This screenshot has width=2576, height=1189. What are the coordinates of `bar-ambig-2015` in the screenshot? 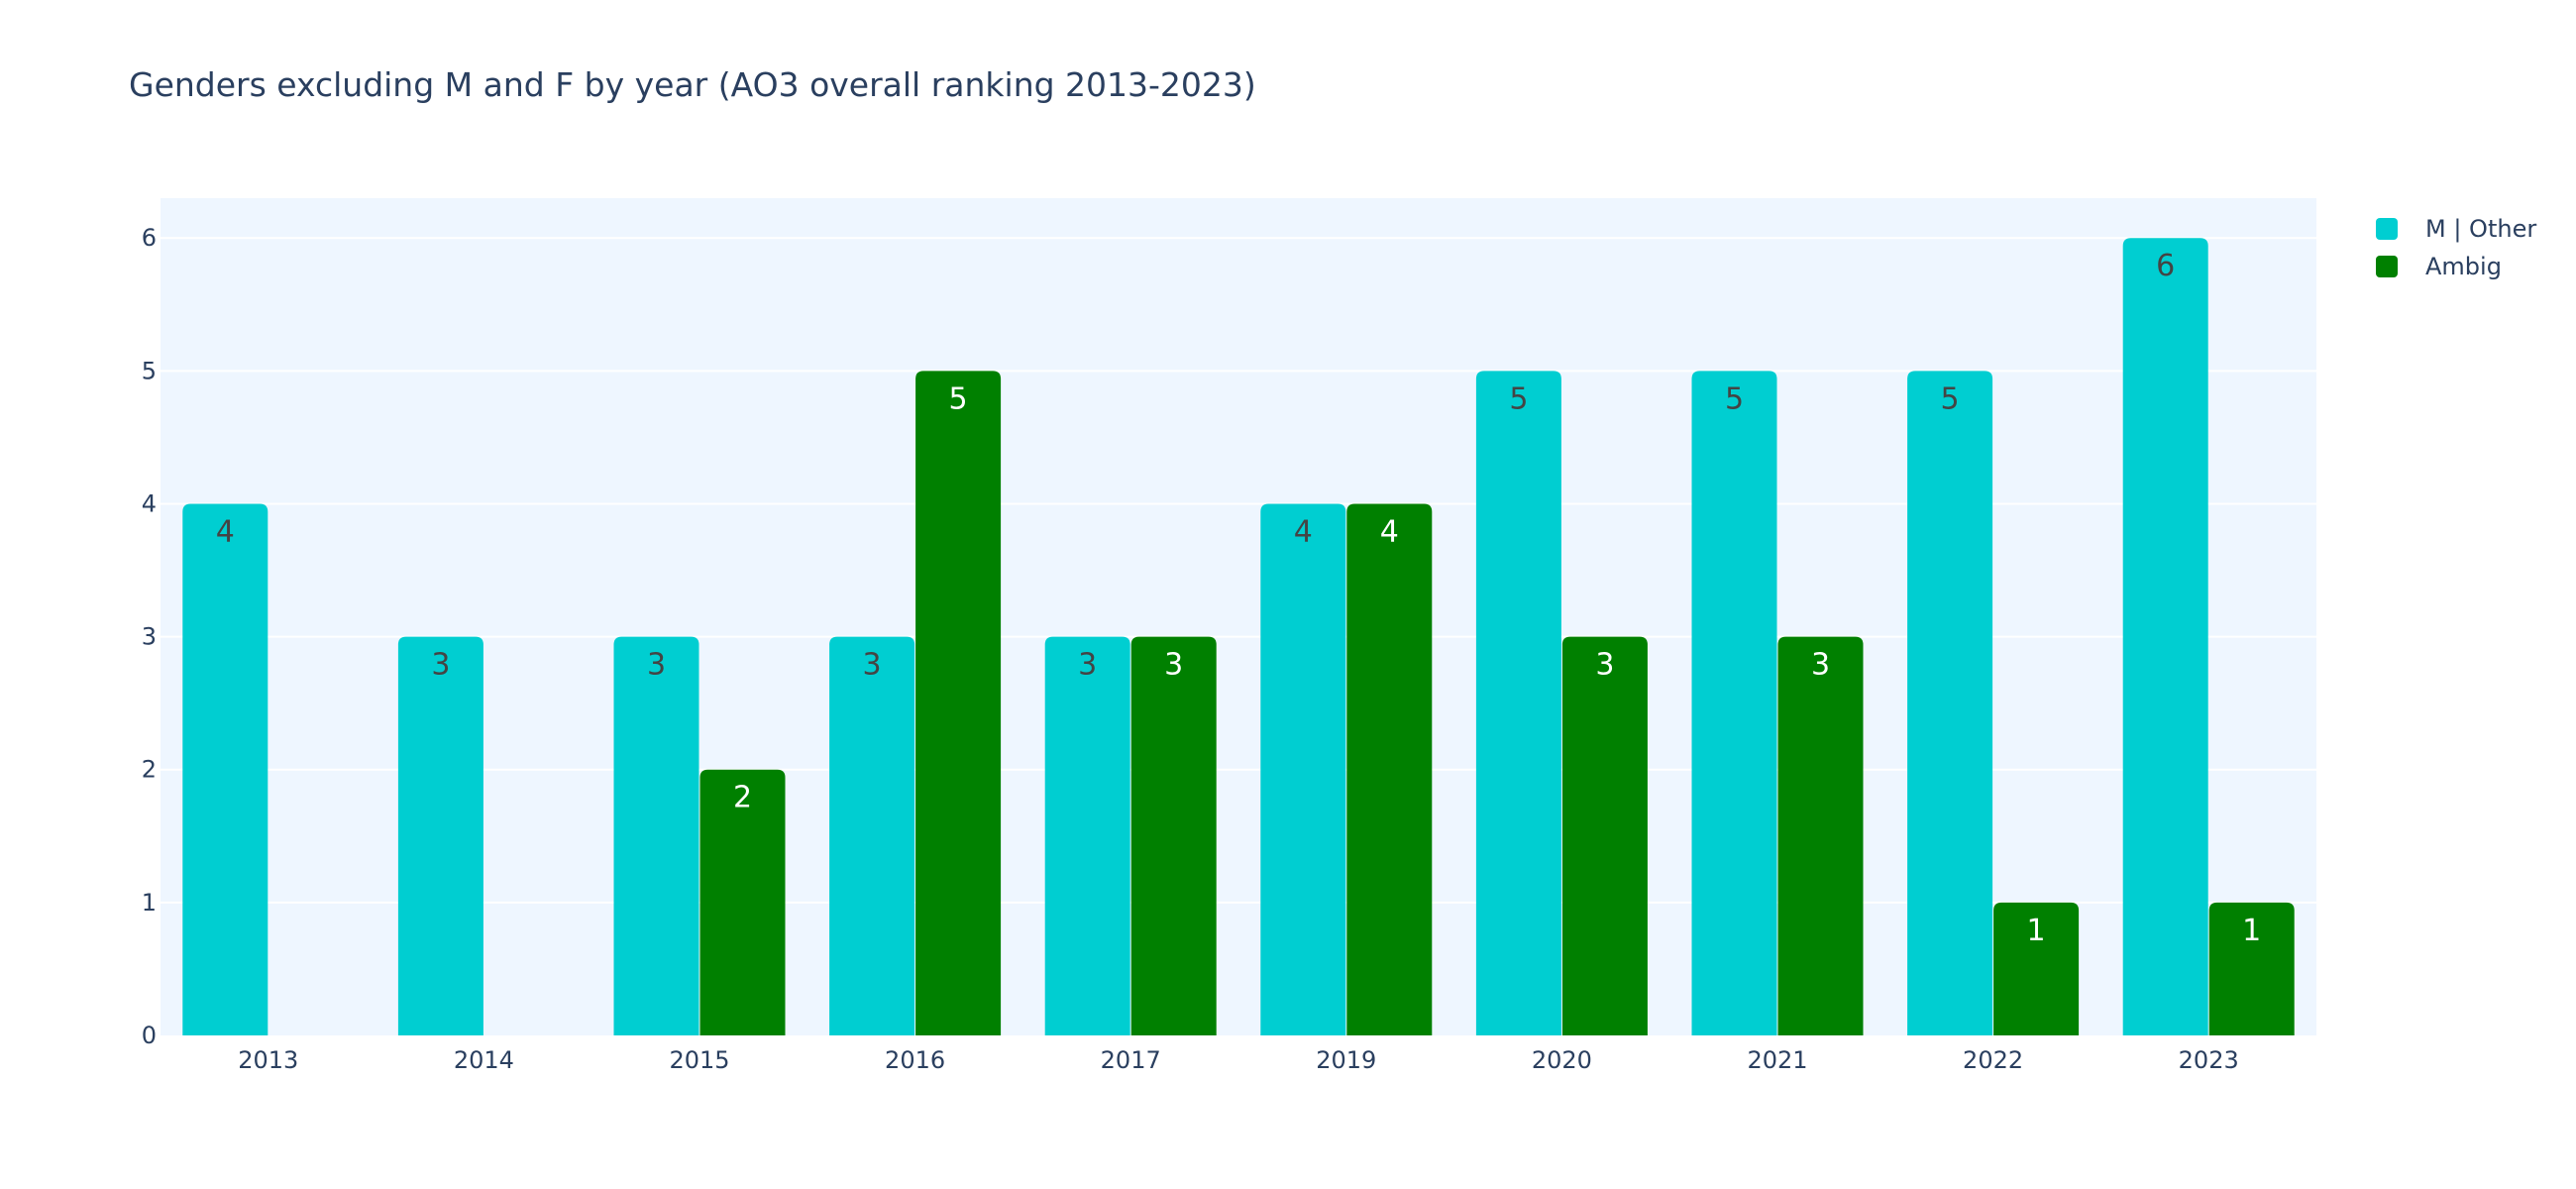 It's located at (742, 902).